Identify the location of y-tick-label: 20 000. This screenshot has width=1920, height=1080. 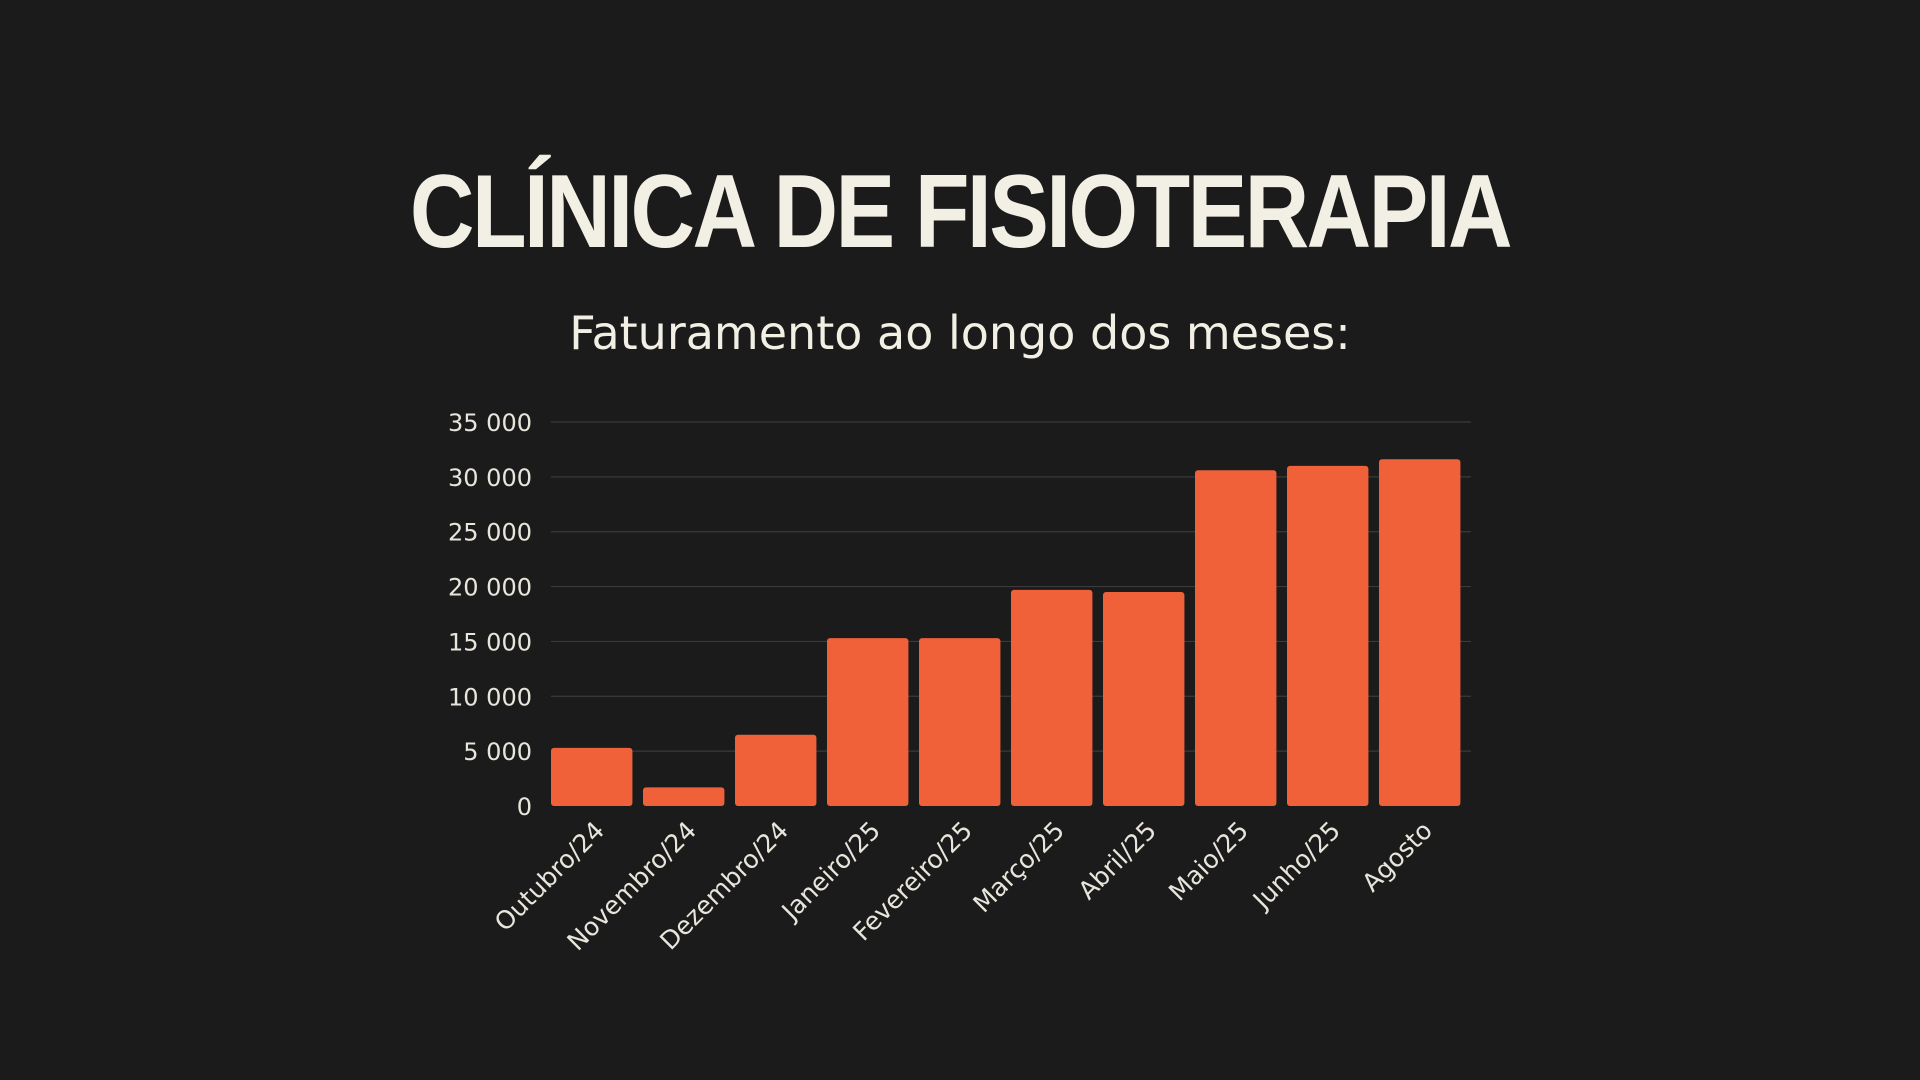
(490, 588).